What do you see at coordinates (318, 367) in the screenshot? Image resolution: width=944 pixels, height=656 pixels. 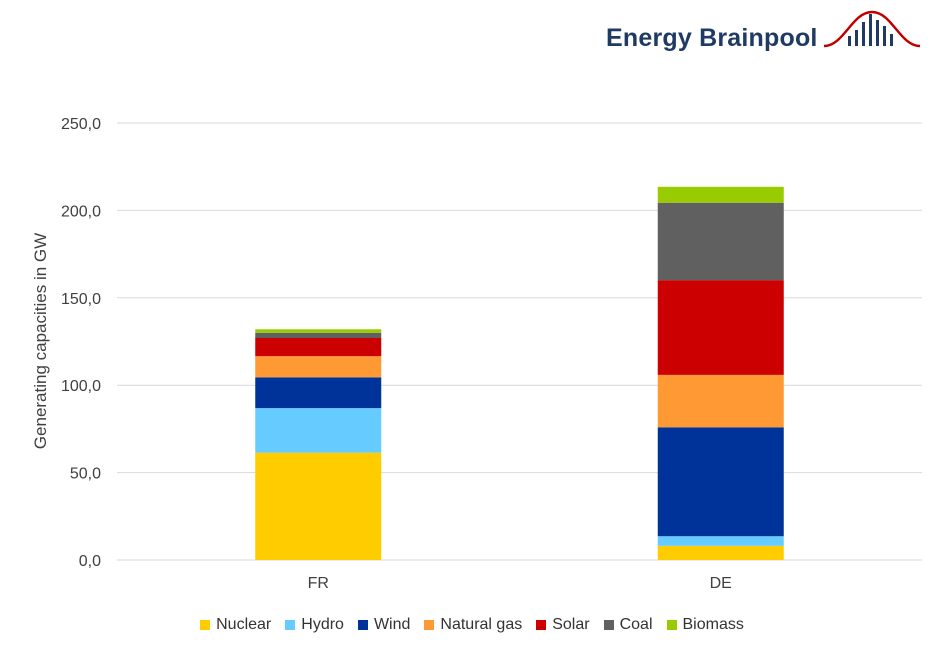 I see `bar-segment-natural-gas-fr` at bounding box center [318, 367].